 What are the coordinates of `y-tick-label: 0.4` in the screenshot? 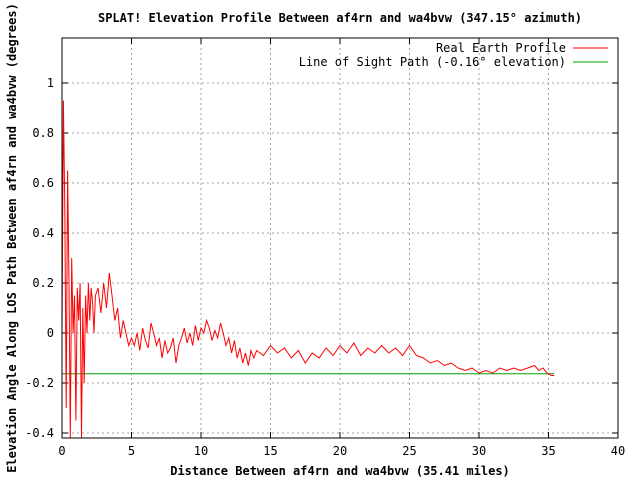 It's located at (43, 233).